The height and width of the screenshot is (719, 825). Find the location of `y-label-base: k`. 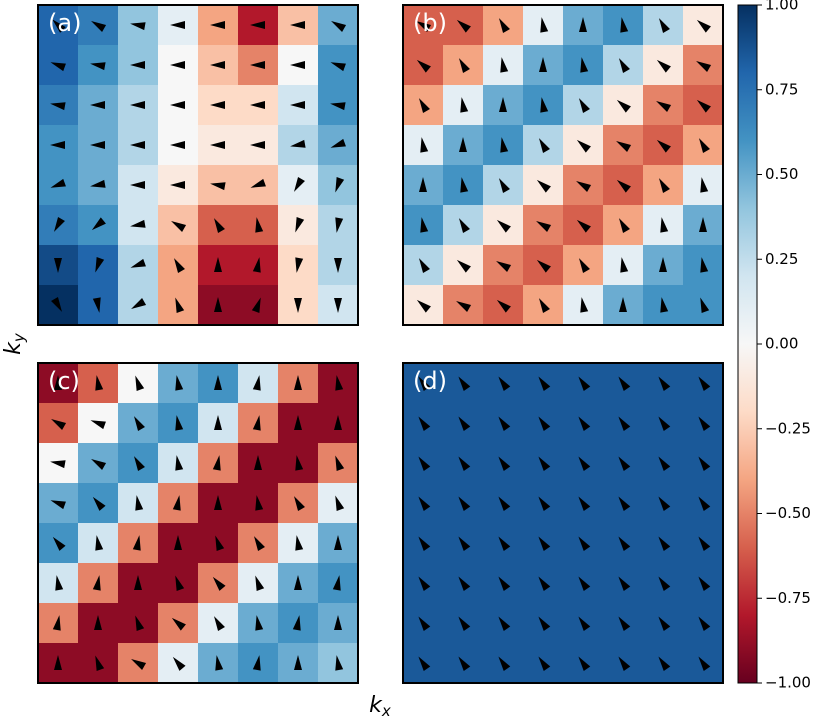

y-label-base: k is located at coordinates (13, 348).